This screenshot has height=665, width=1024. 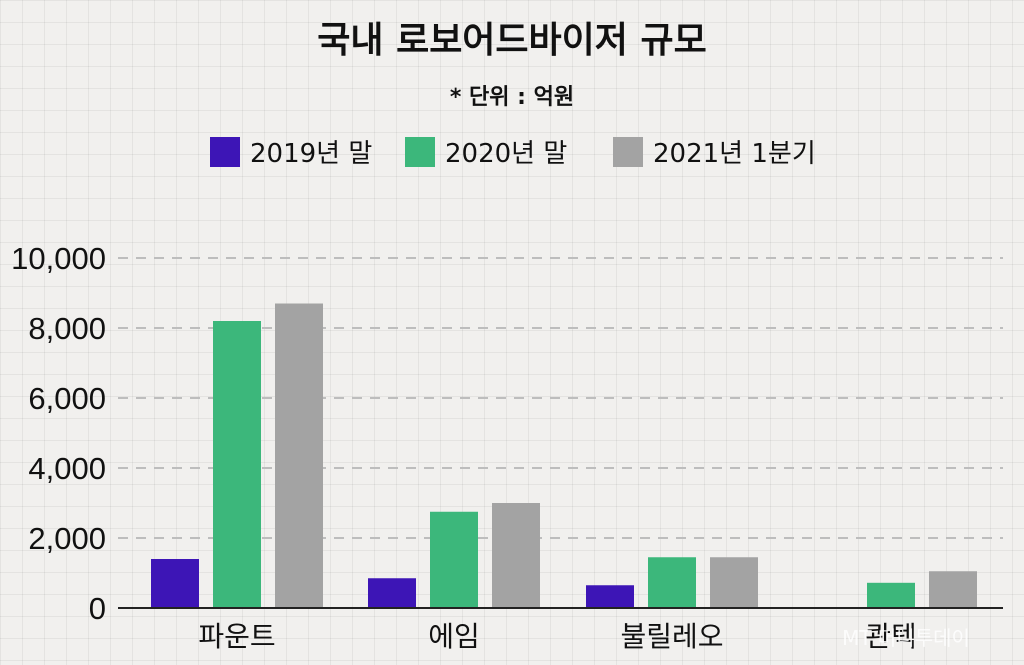 I want to click on y-tick-label: 2,000, so click(x=67, y=538).